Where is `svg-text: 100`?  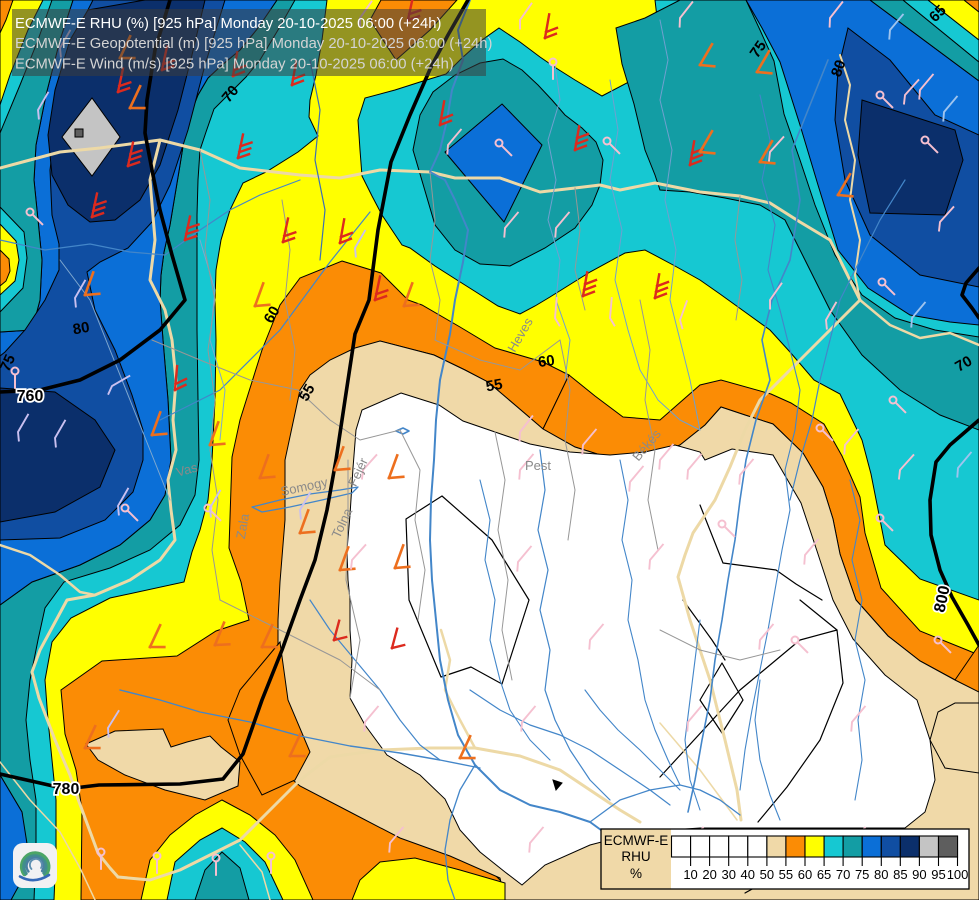
svg-text: 100 is located at coordinates (958, 874).